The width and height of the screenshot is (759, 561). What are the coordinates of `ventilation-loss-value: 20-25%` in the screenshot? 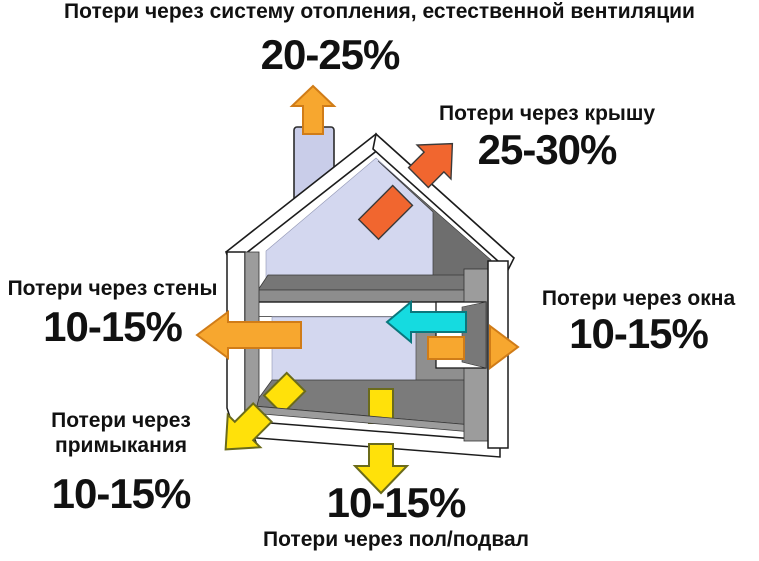 It's located at (330, 54).